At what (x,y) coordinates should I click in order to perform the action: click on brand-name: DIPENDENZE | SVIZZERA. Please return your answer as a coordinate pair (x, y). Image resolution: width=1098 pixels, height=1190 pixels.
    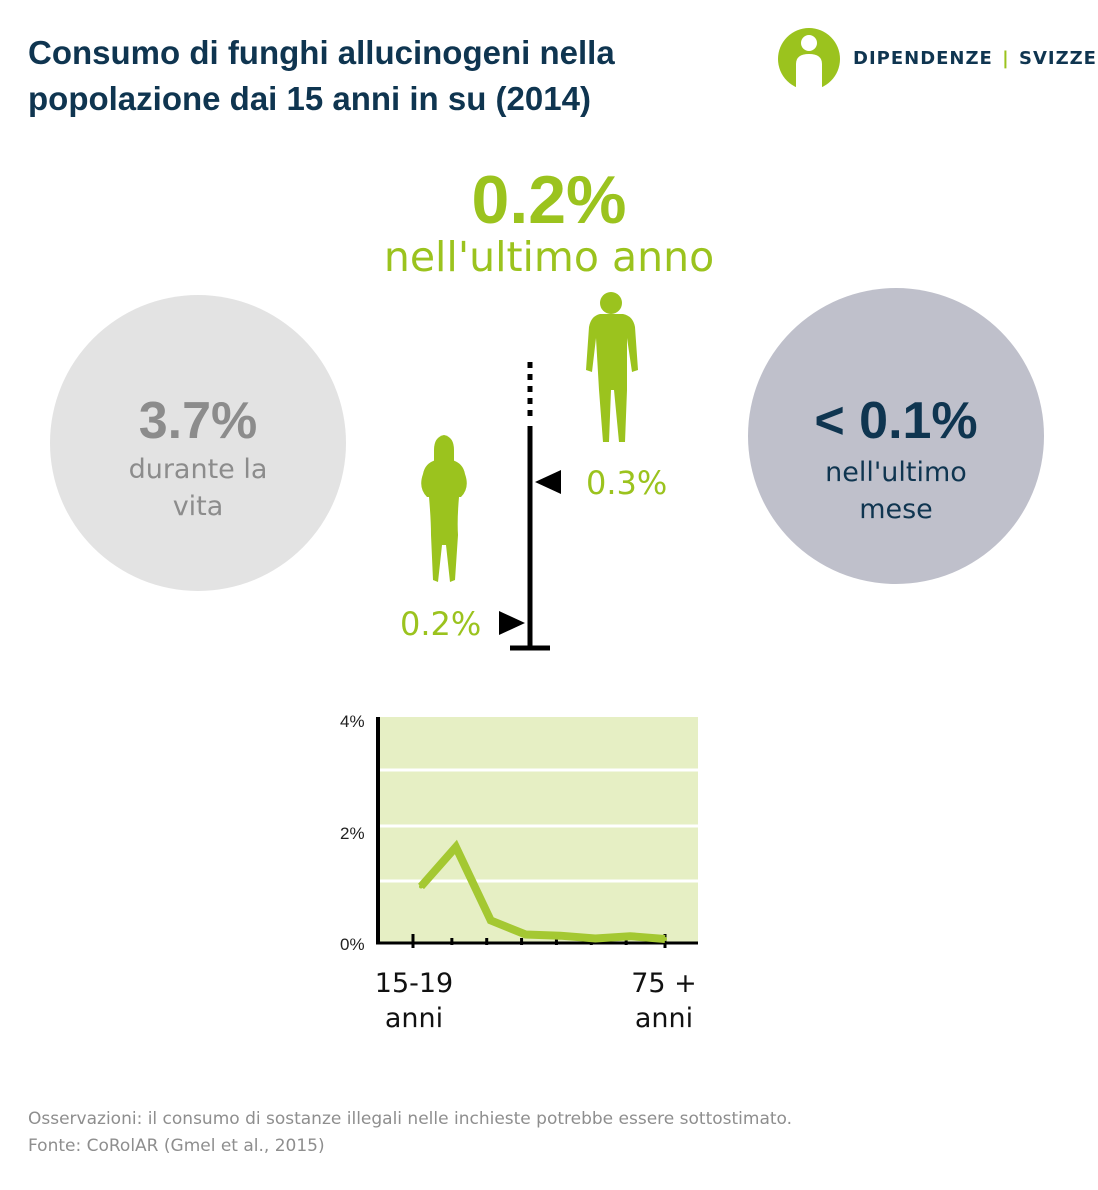
    Looking at the image, I should click on (975, 58).